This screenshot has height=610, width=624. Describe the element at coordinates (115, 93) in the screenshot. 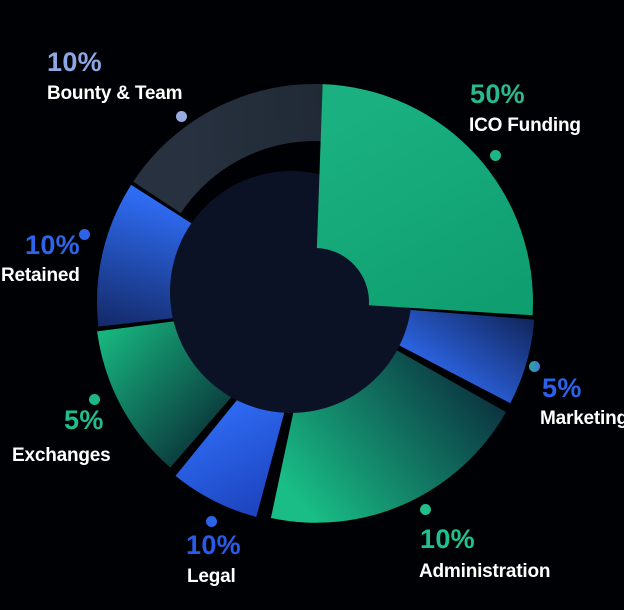

I see `bounty-team-name-label: Bounty & Team` at that location.